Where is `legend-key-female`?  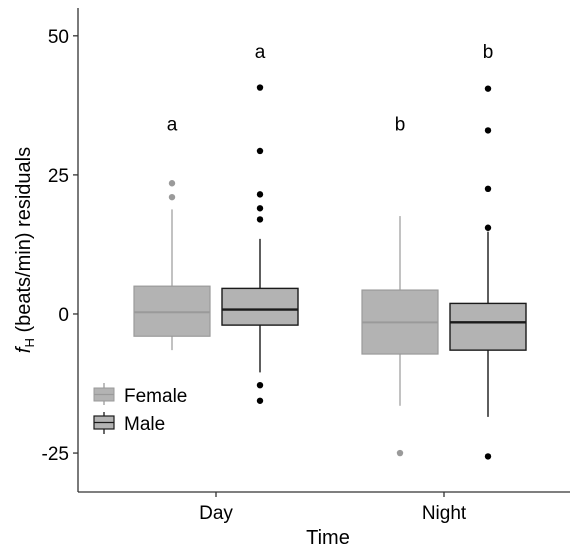 legend-key-female is located at coordinates (104, 394).